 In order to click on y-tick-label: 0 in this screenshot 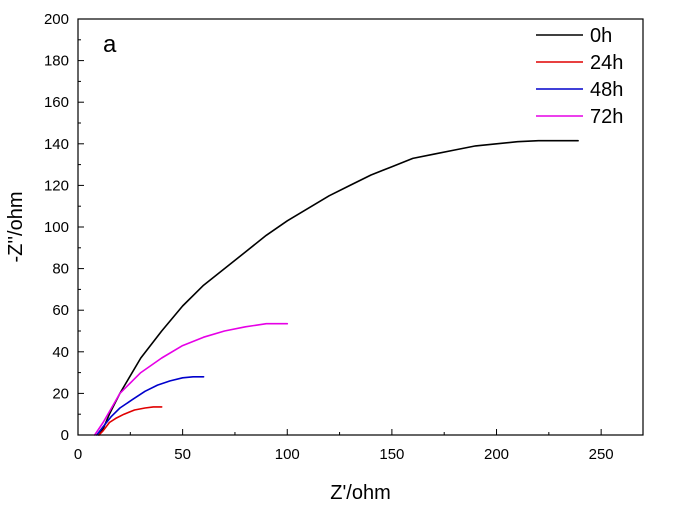, I will do `click(65, 435)`.